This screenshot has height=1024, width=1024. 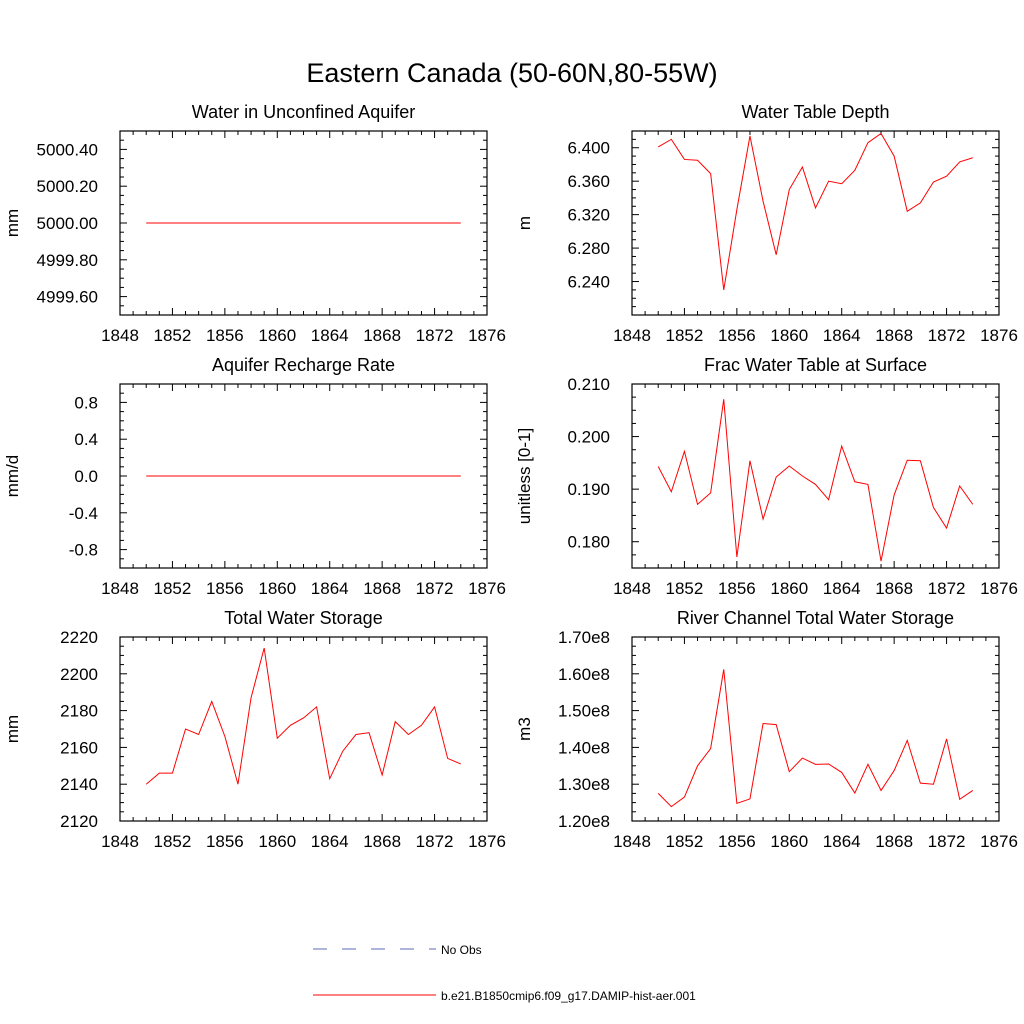 I want to click on y-tick-label: 1.70e8, so click(x=584, y=637).